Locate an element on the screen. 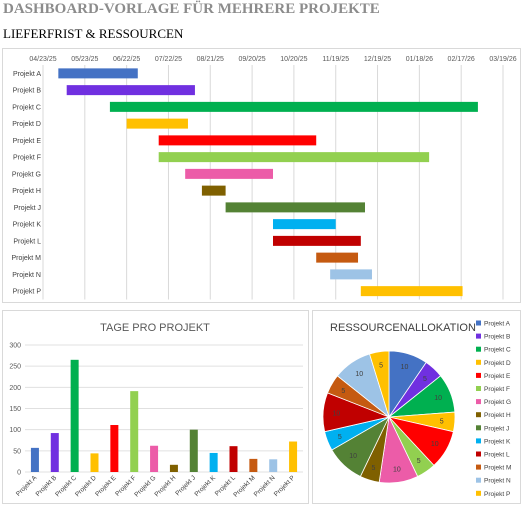 This screenshot has width=522, height=508. legend-swatch-projekt-e is located at coordinates (478, 375).